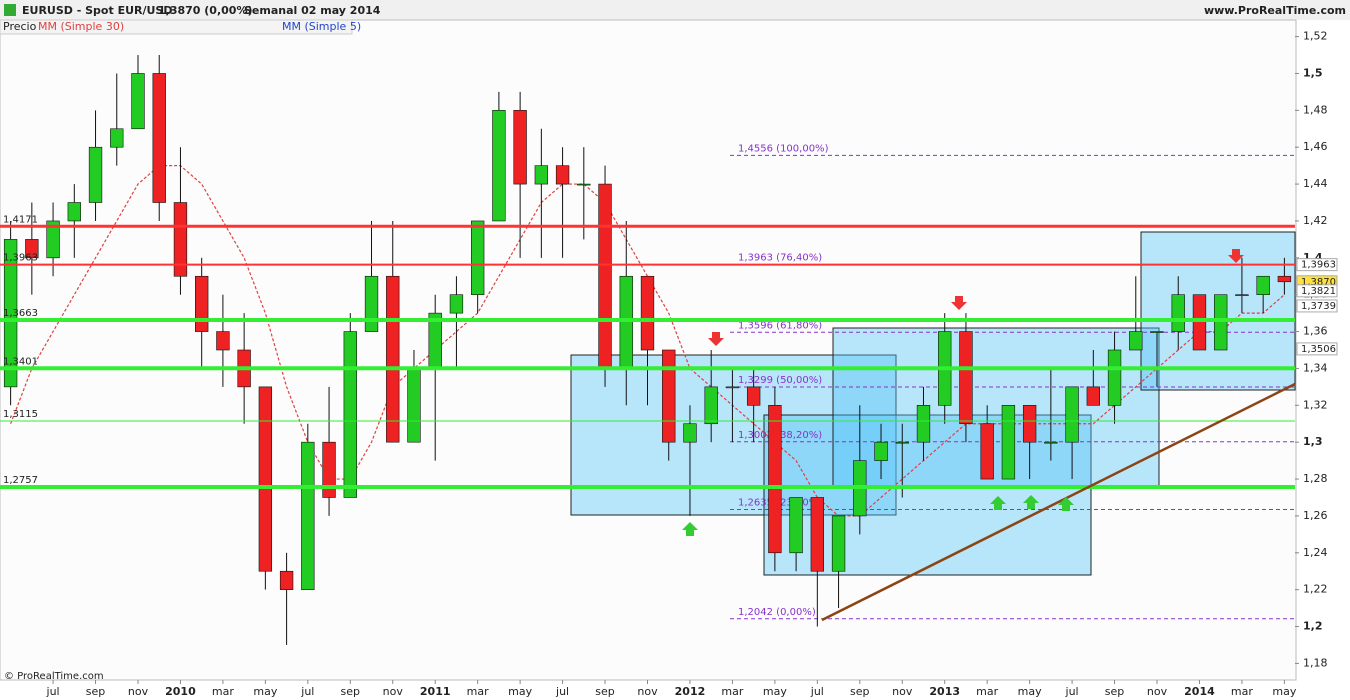 The image size is (1350, 700). Describe the element at coordinates (81, 26) in the screenshot. I see `legend-item: MM (Simple 30)` at that location.